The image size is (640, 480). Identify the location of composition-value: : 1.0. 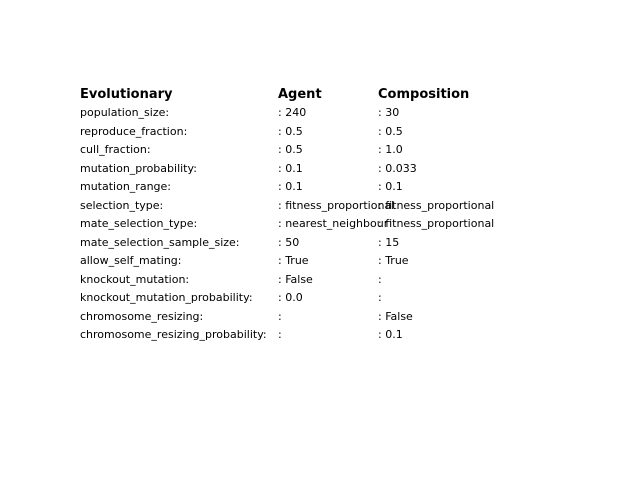
(390, 149).